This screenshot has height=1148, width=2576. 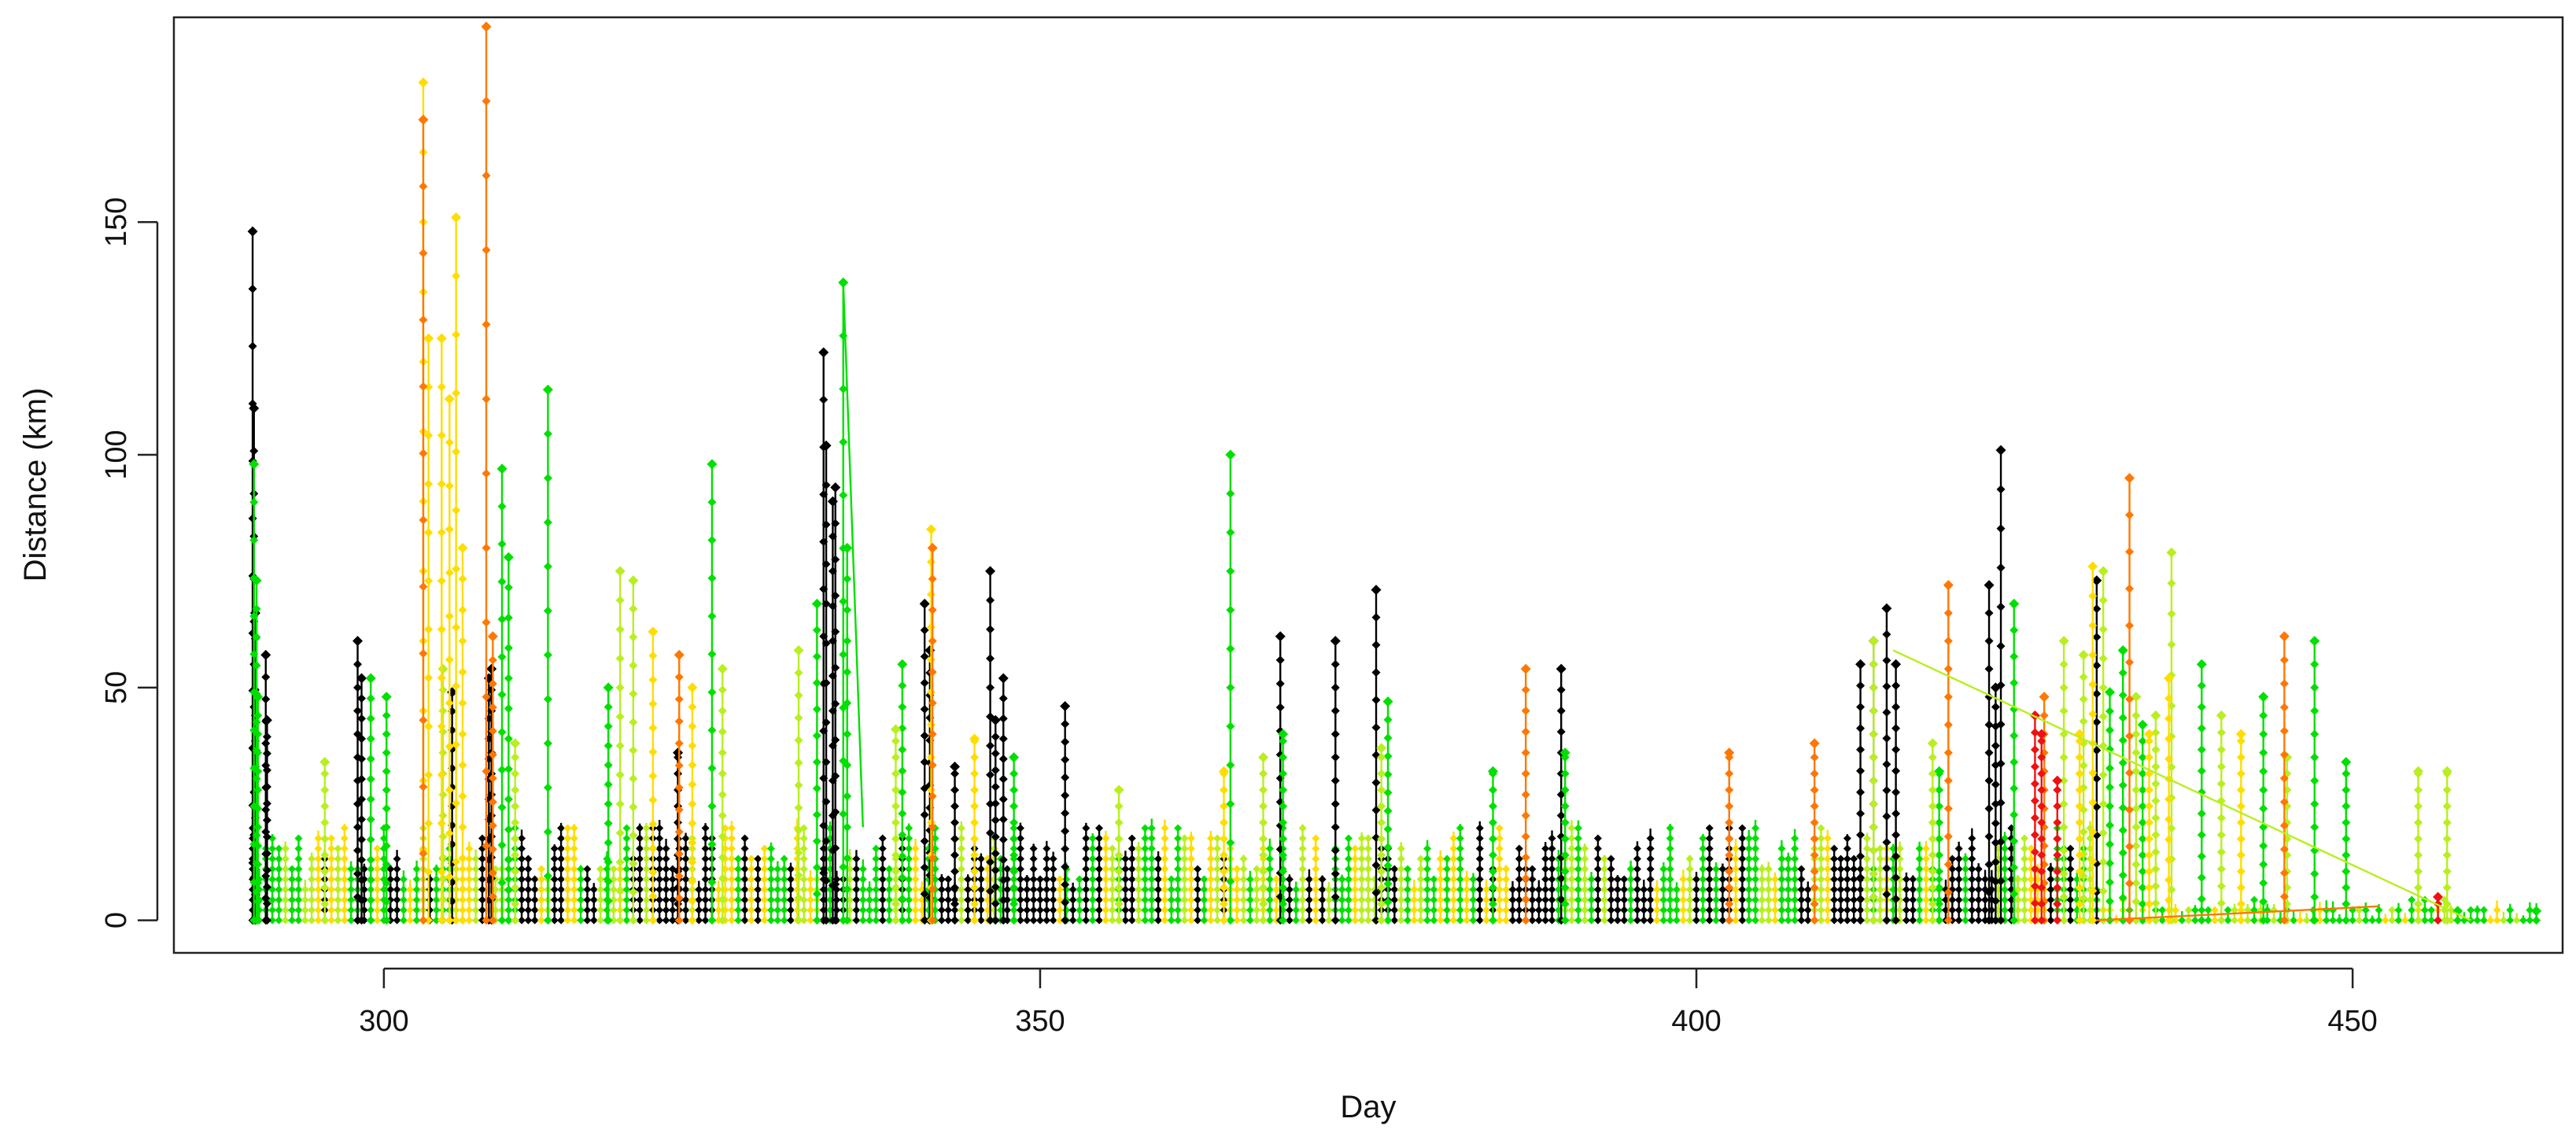 What do you see at coordinates (2103, 745) in the screenshot?
I see `spike` at bounding box center [2103, 745].